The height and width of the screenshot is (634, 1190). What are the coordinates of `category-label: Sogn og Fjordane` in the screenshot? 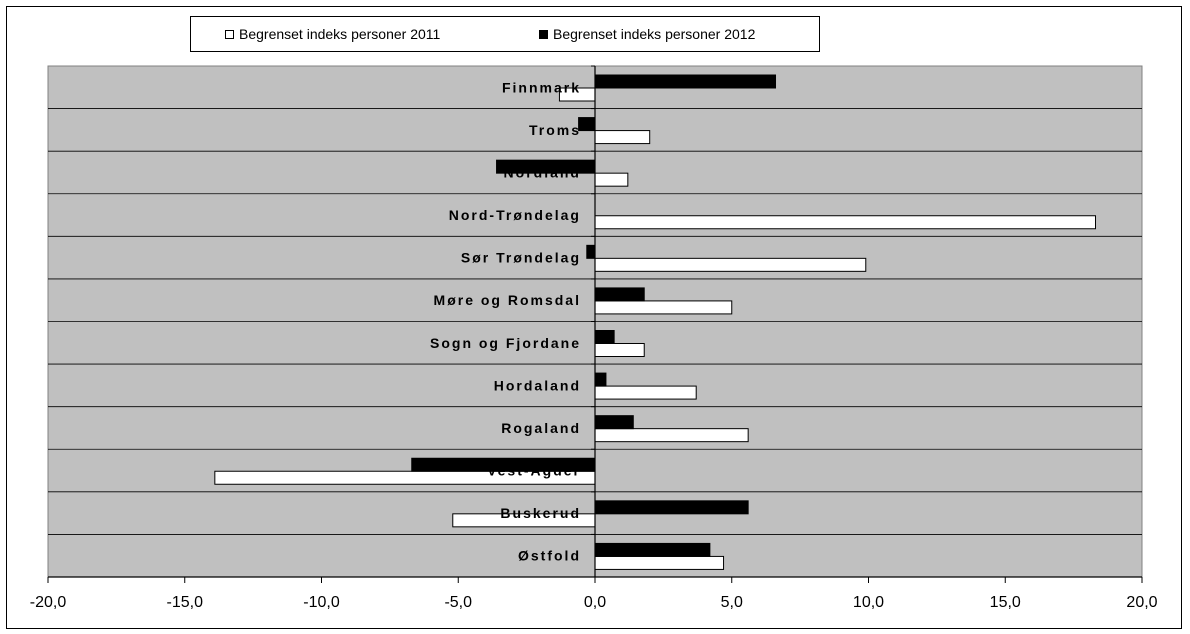 It's located at (505, 343).